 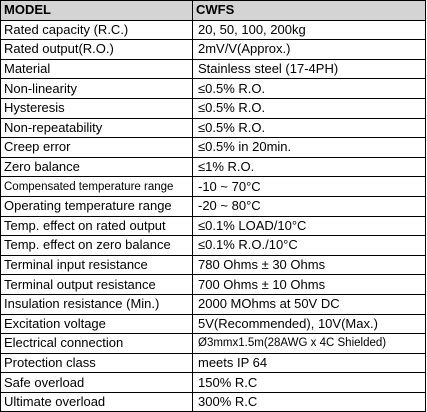 I want to click on param-value: 5V(Recommended), 10V(Max.), so click(x=309, y=324).